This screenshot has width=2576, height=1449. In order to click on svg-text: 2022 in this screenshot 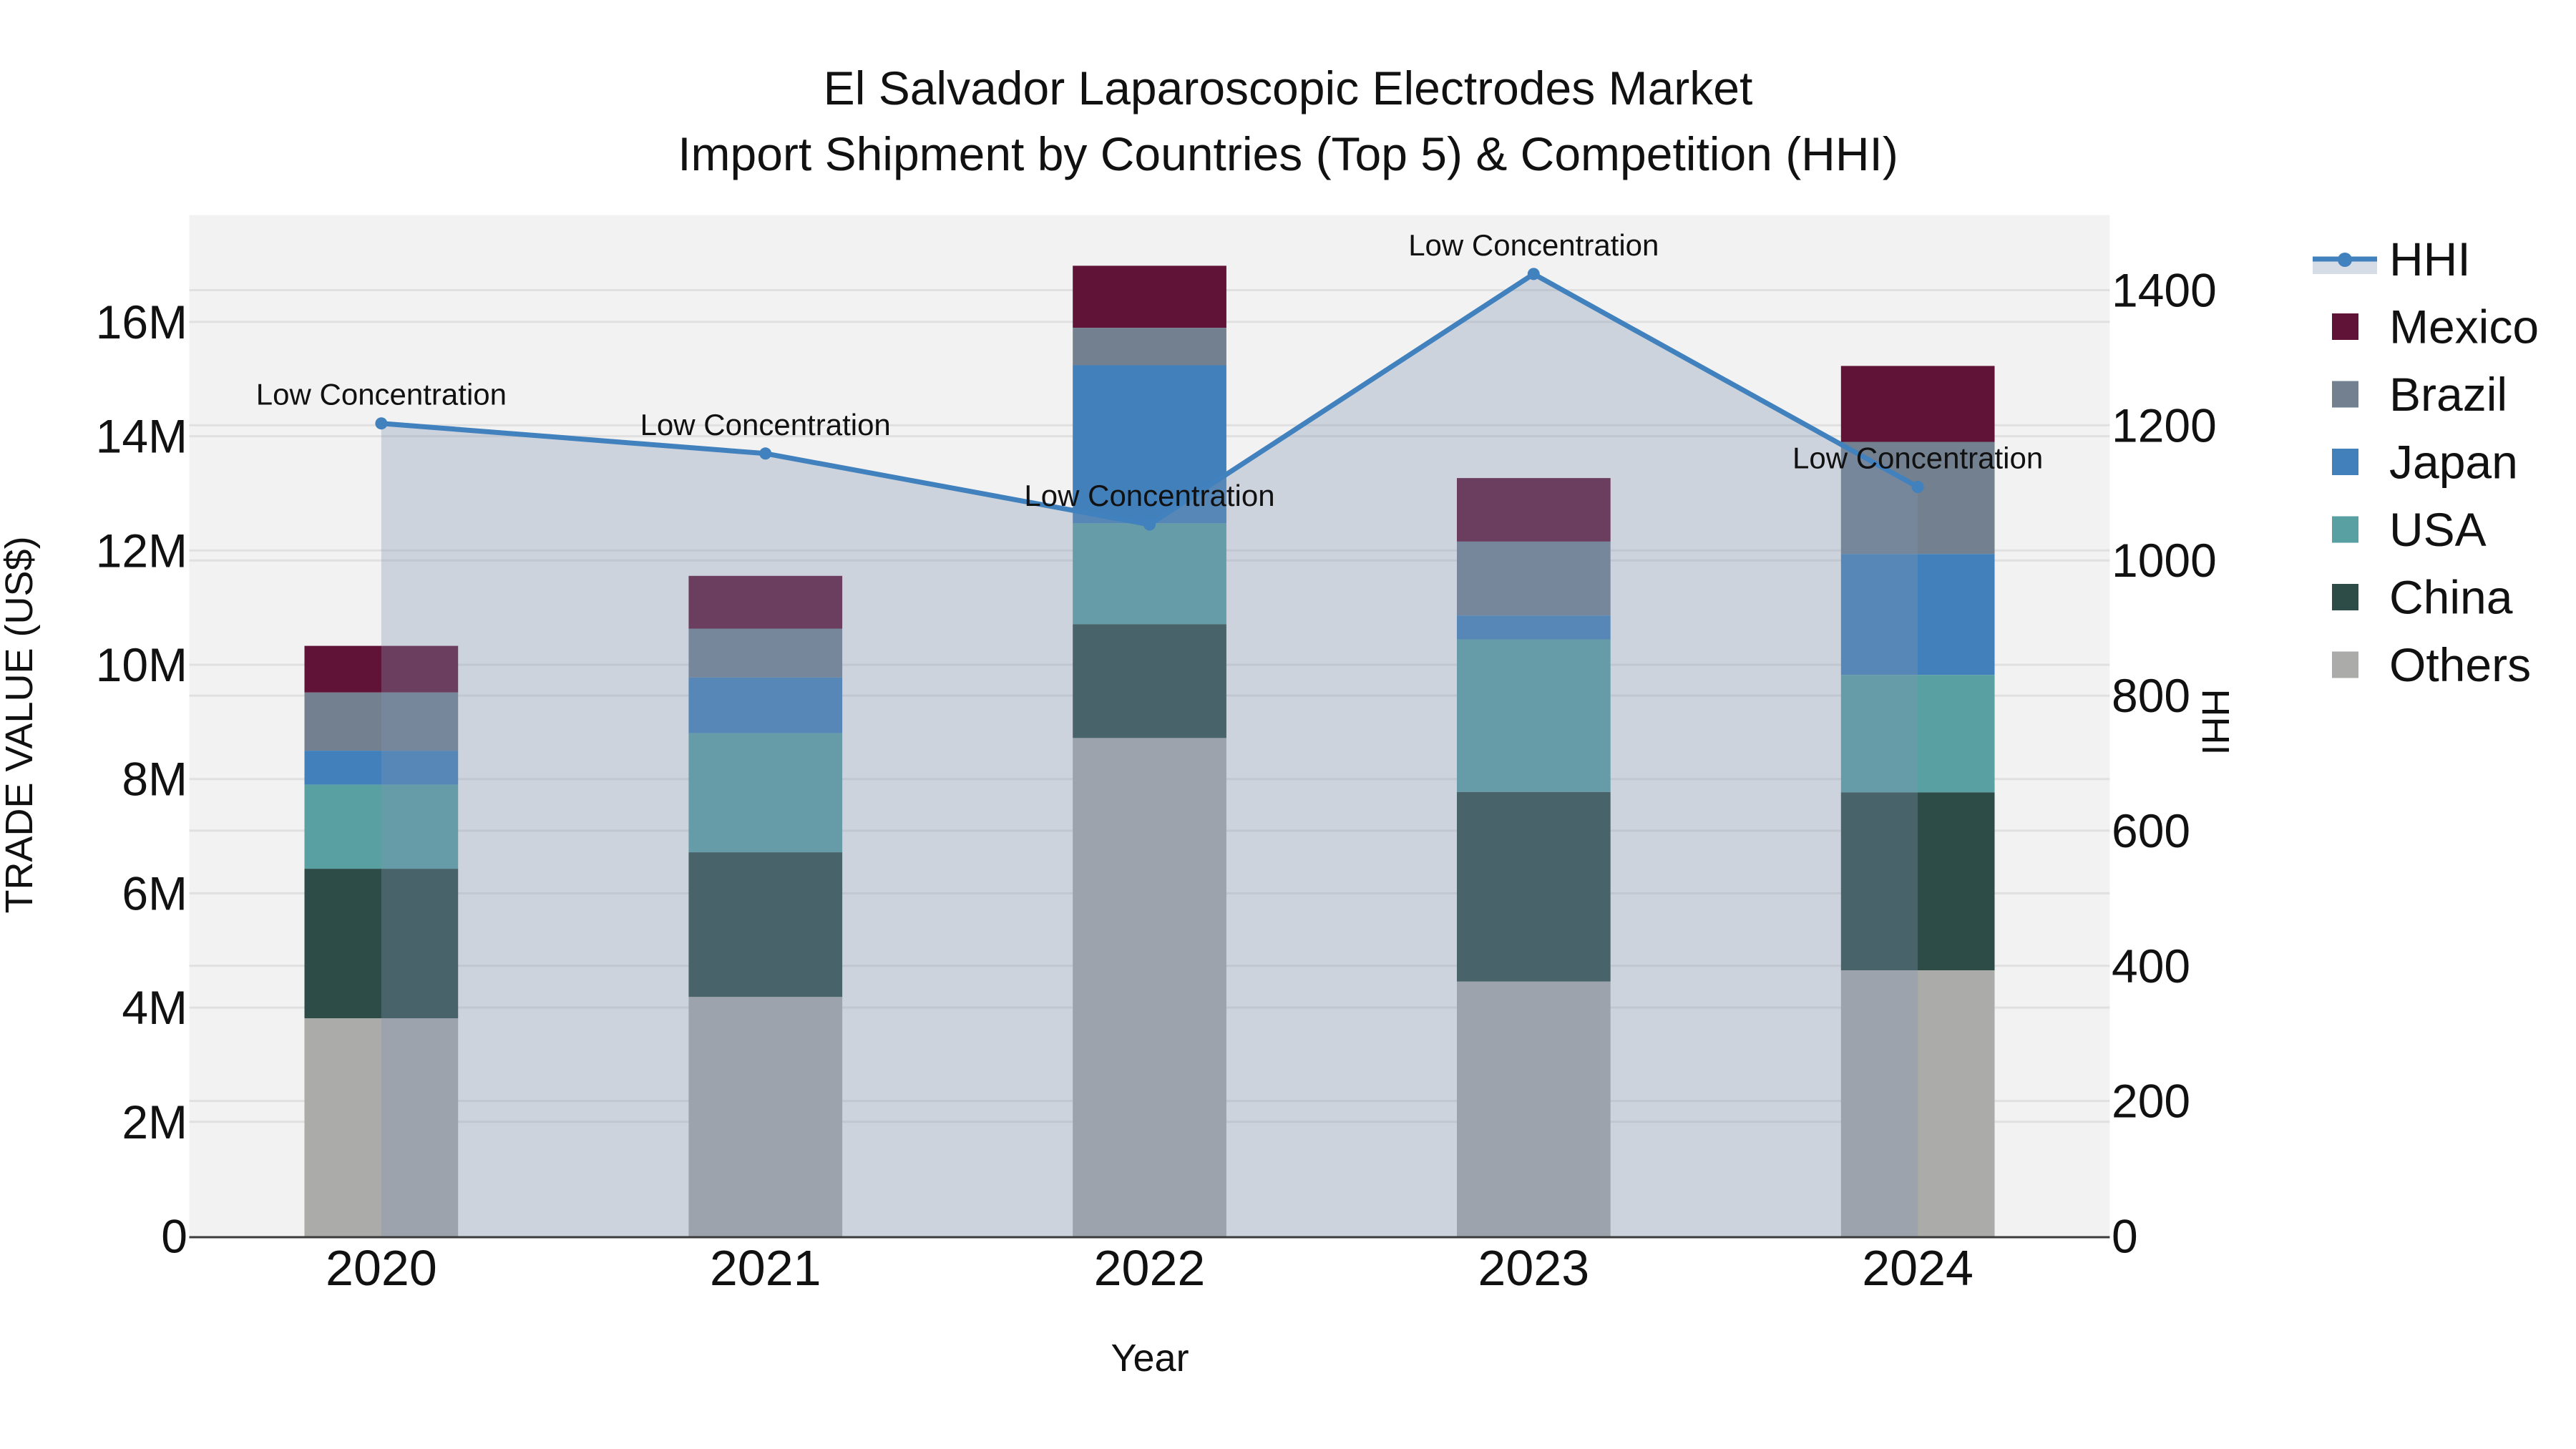, I will do `click(1150, 1268)`.